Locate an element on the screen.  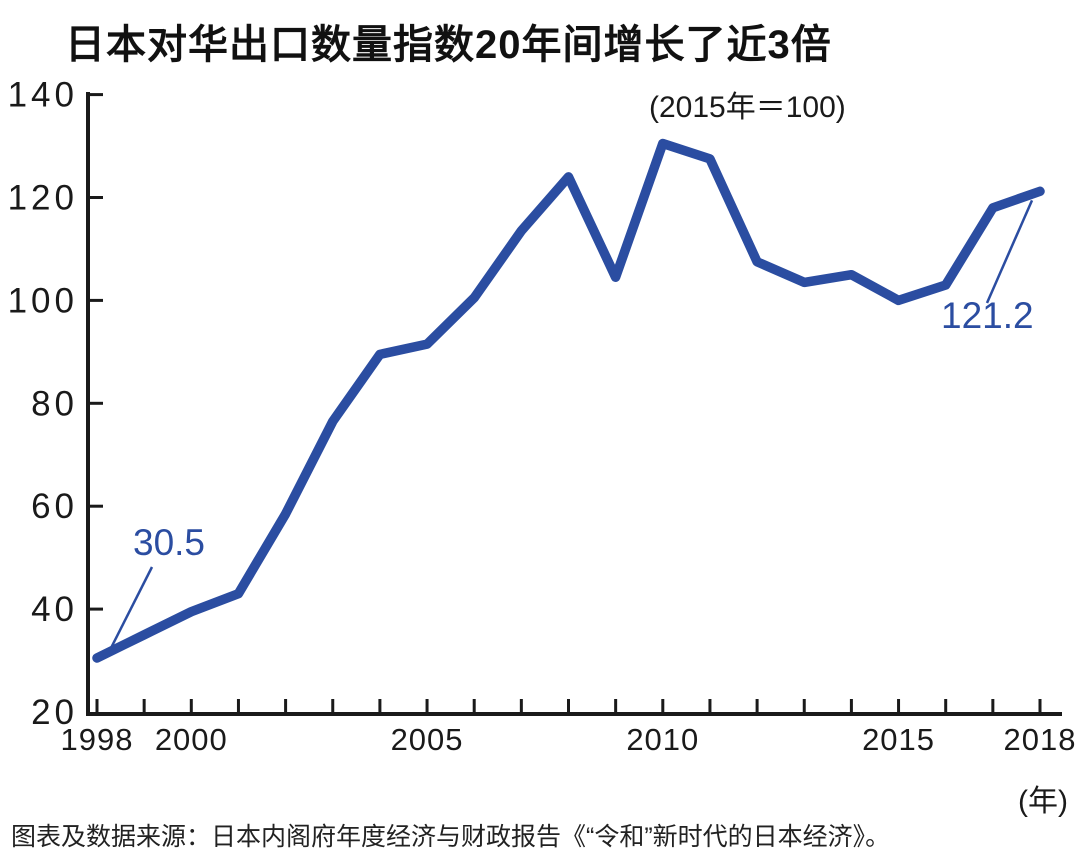
x-tick-label: 2005 is located at coordinates (427, 739).